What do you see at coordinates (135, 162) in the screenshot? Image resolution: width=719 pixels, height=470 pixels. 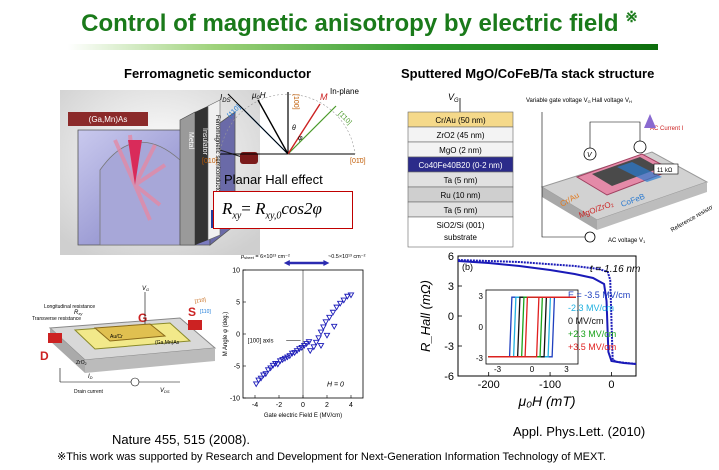 I see `m-arrow` at bounding box center [135, 162].